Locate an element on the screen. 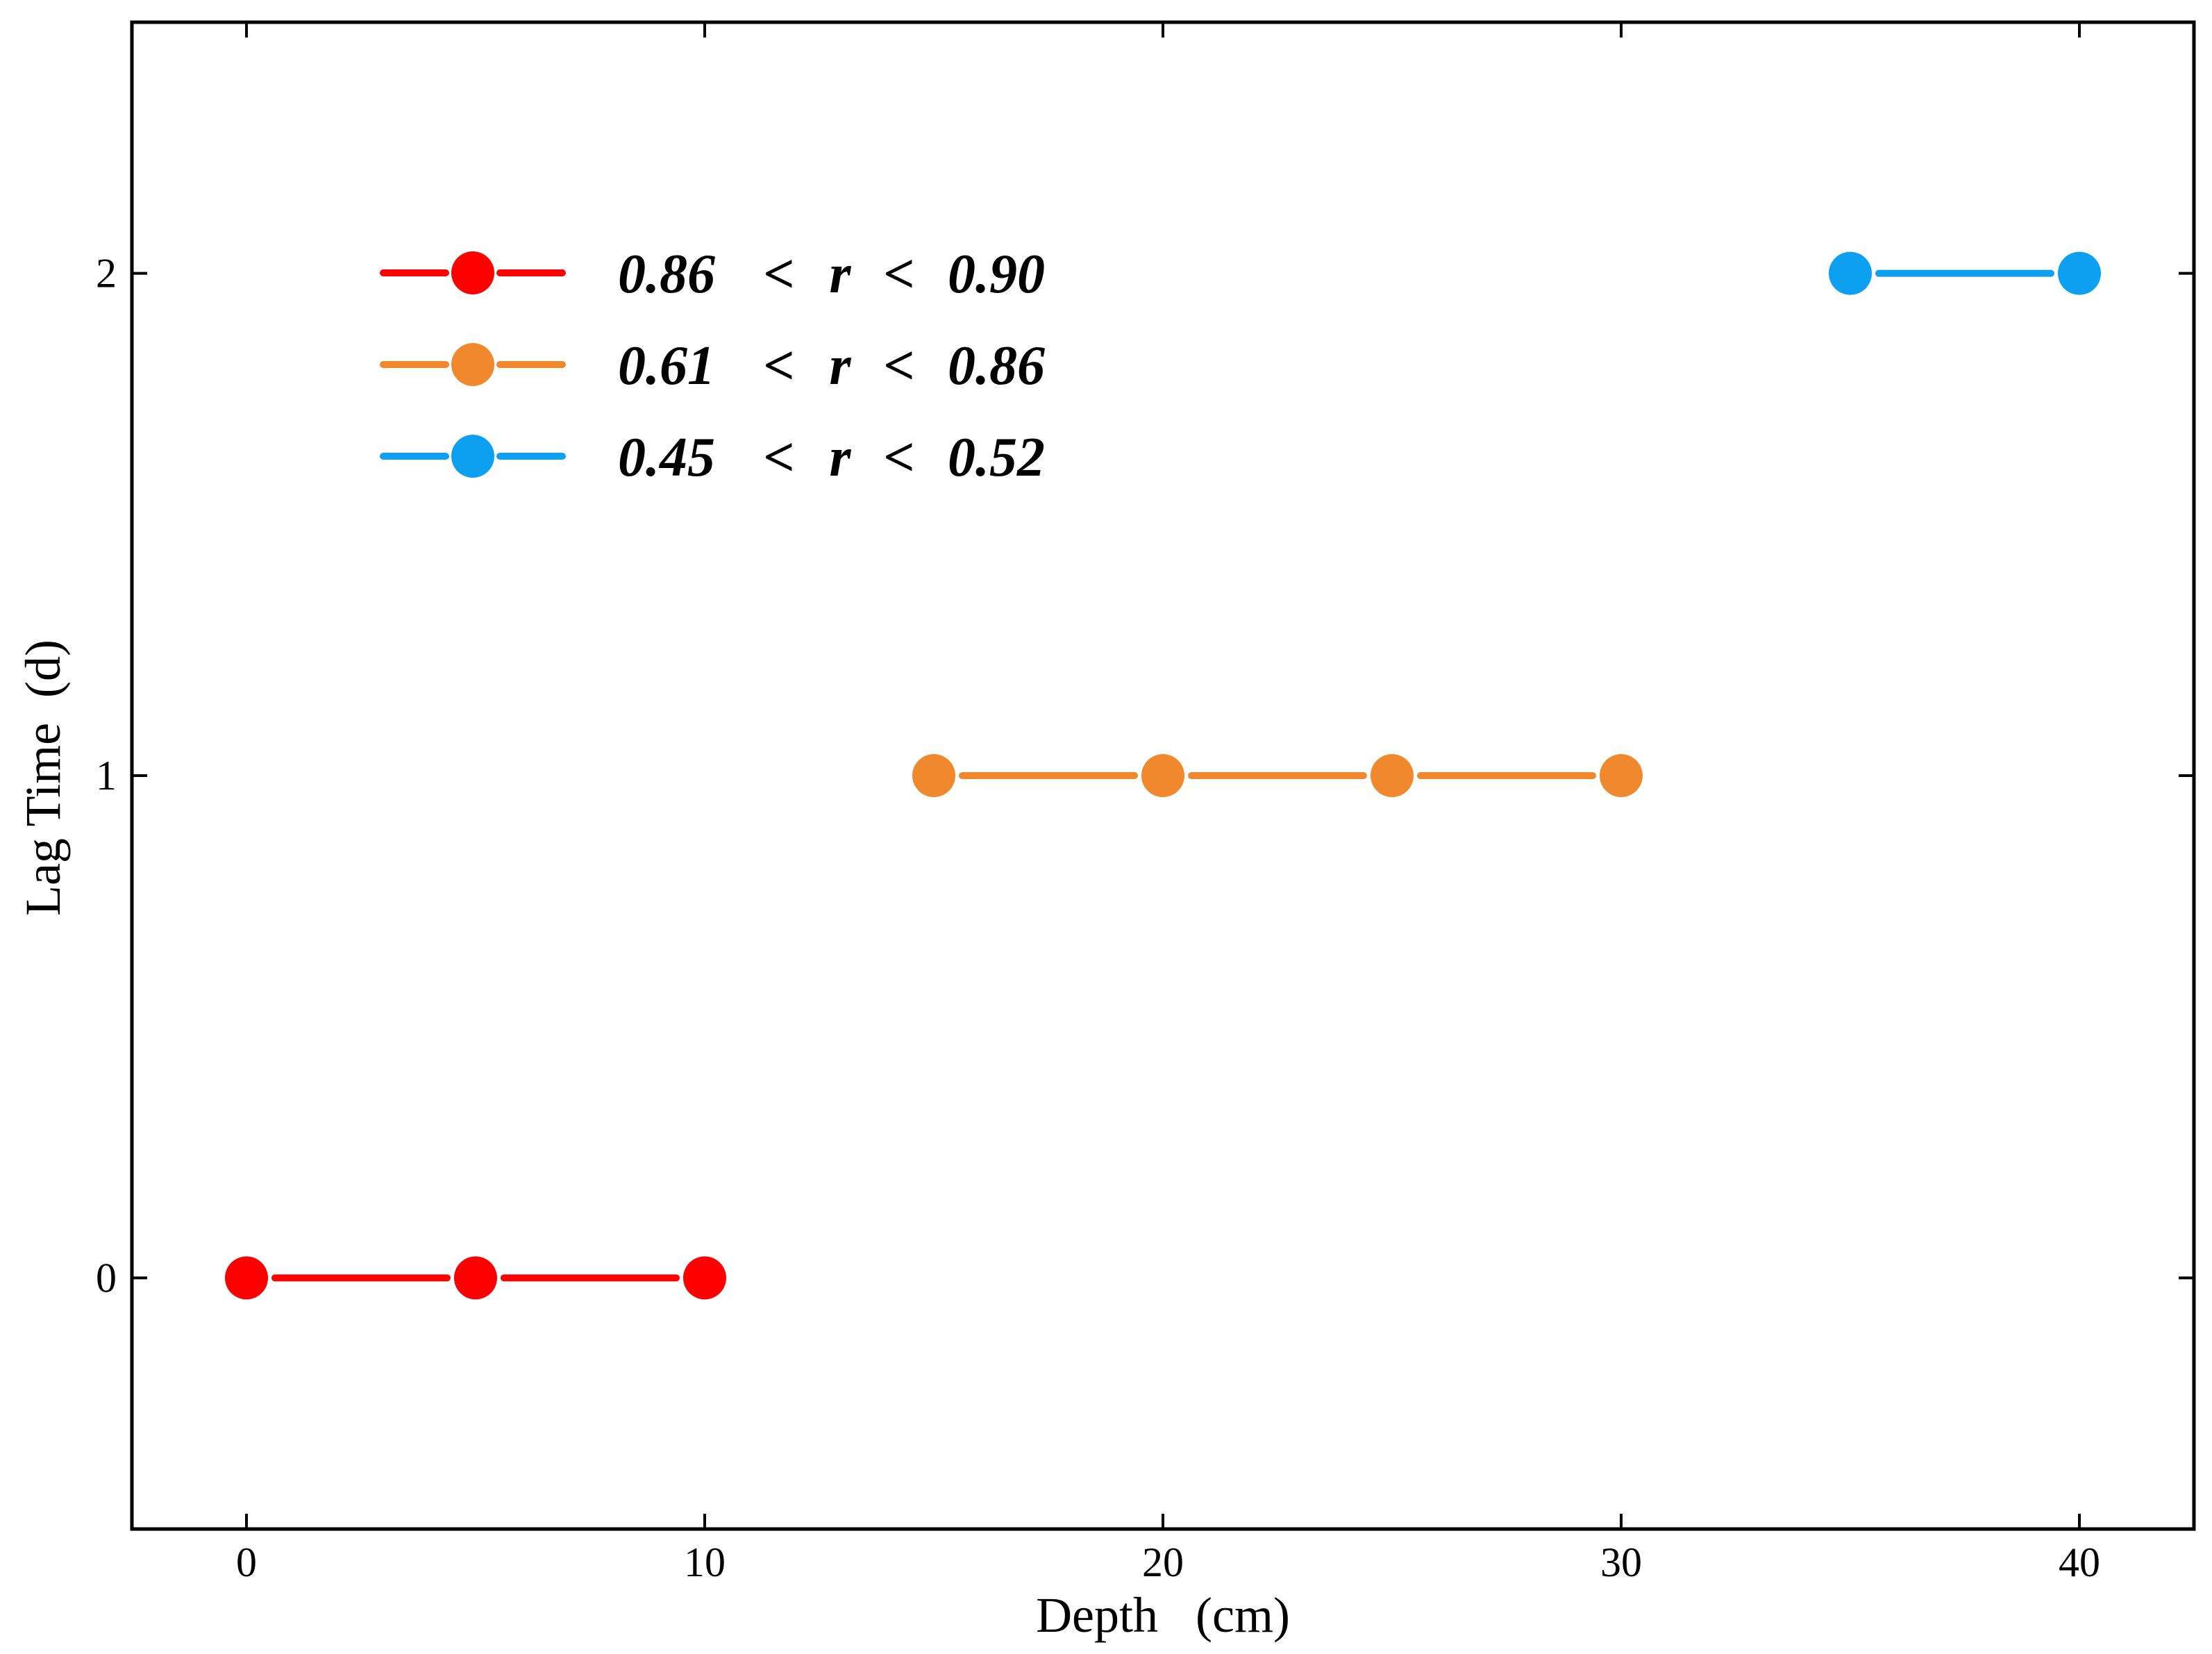  x-tick-label: 30 is located at coordinates (1621, 1562).